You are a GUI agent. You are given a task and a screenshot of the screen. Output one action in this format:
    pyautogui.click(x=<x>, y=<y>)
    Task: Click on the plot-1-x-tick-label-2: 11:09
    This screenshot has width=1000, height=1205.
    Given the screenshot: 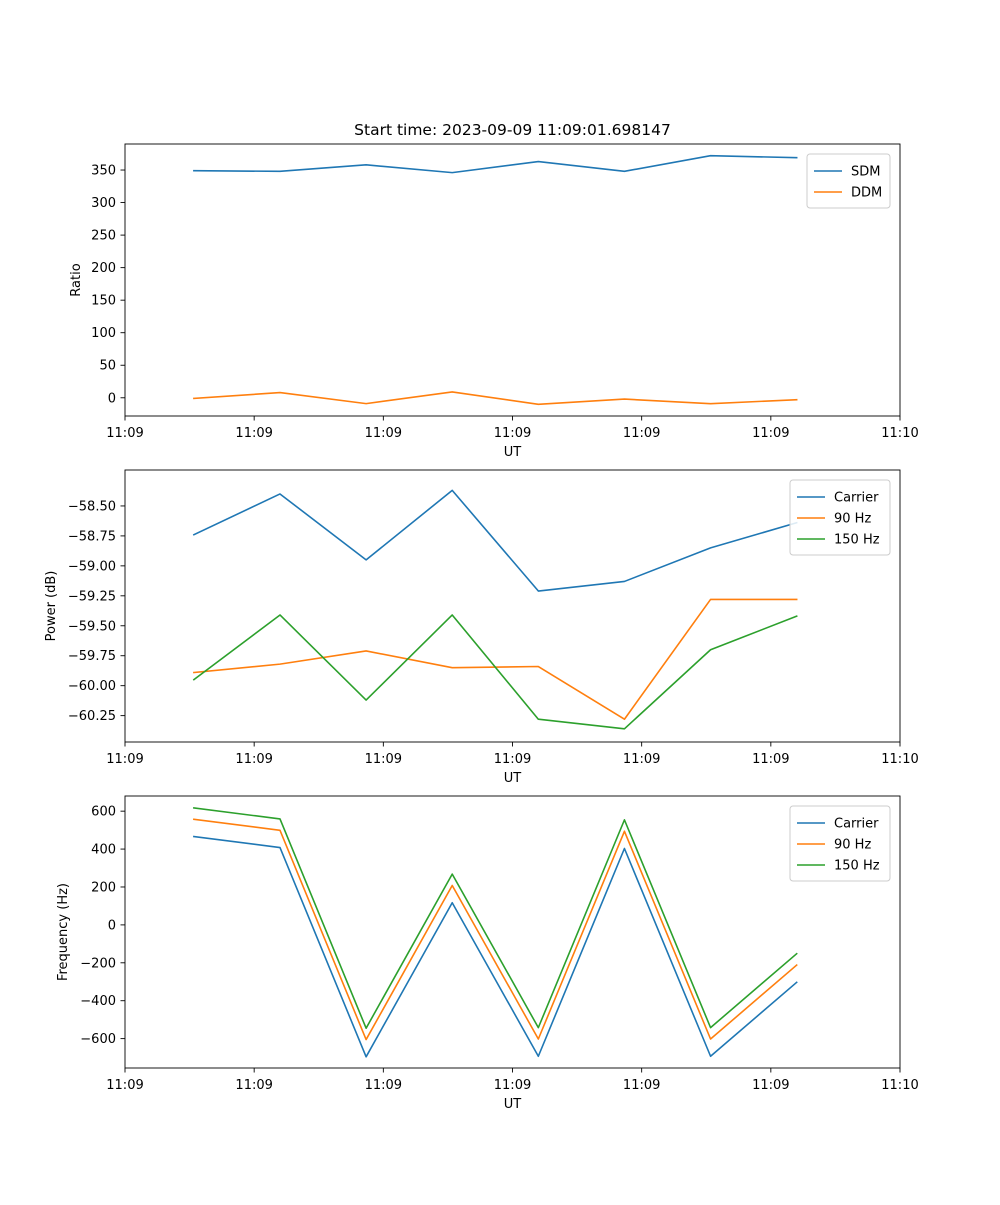 What is the action you would take?
    pyautogui.click(x=253, y=433)
    